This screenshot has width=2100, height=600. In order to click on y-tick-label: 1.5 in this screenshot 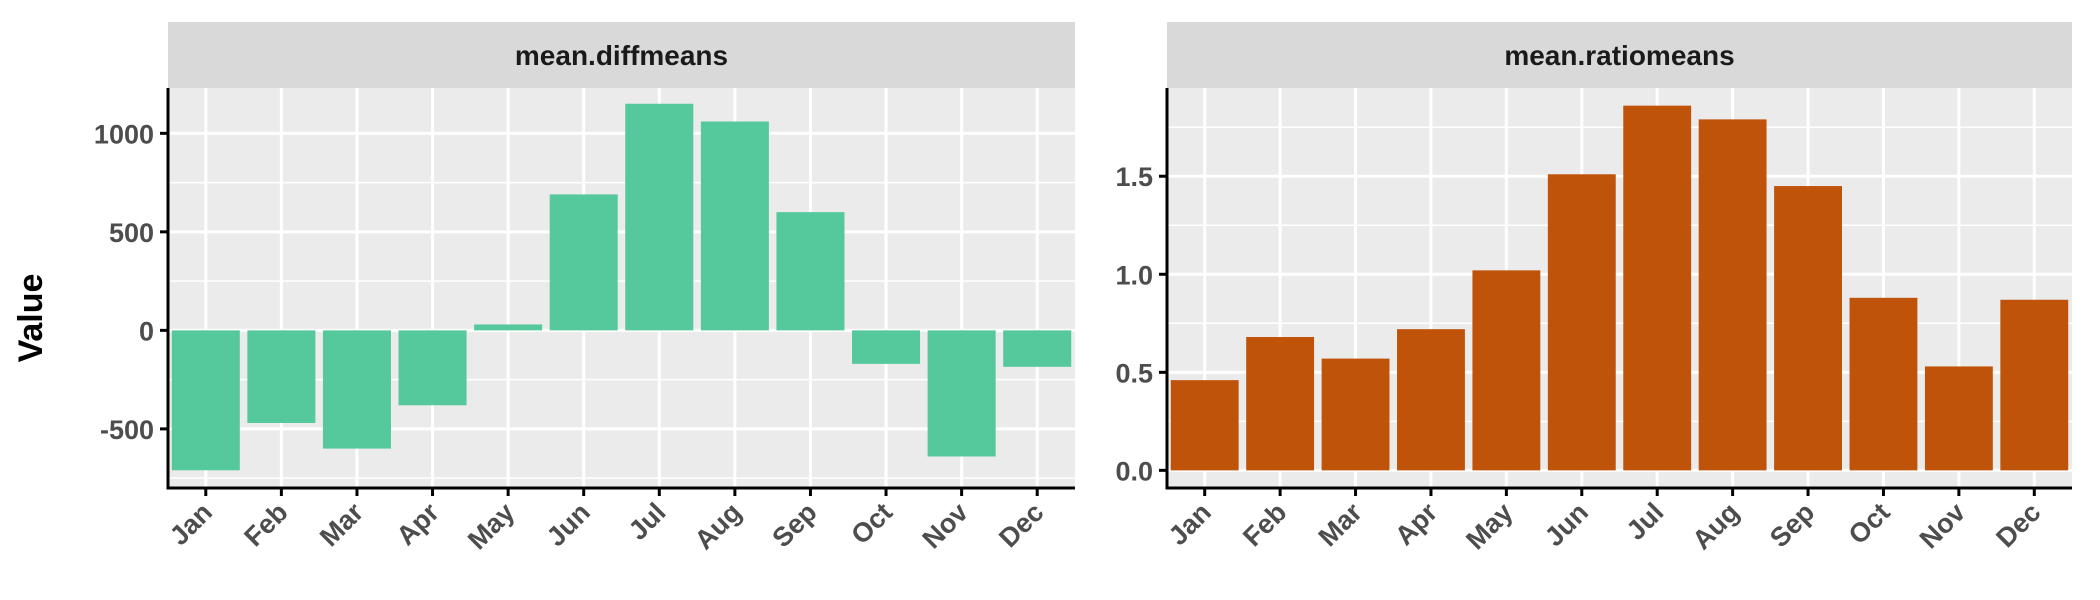, I will do `click(1134, 177)`.